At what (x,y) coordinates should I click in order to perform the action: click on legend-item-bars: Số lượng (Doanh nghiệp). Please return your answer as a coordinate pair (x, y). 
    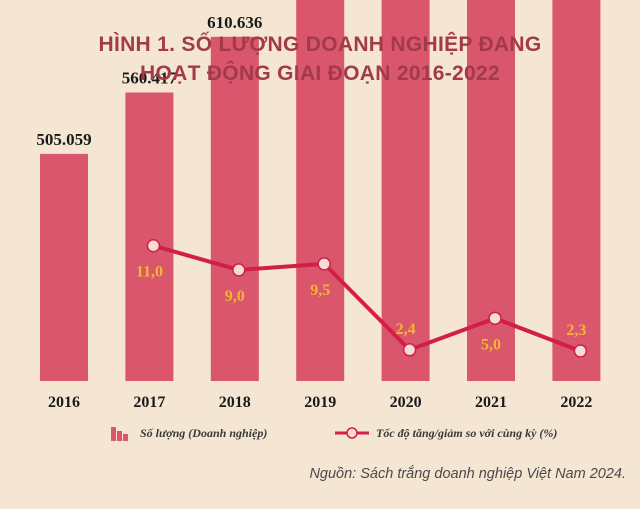
    Looking at the image, I should click on (188, 433).